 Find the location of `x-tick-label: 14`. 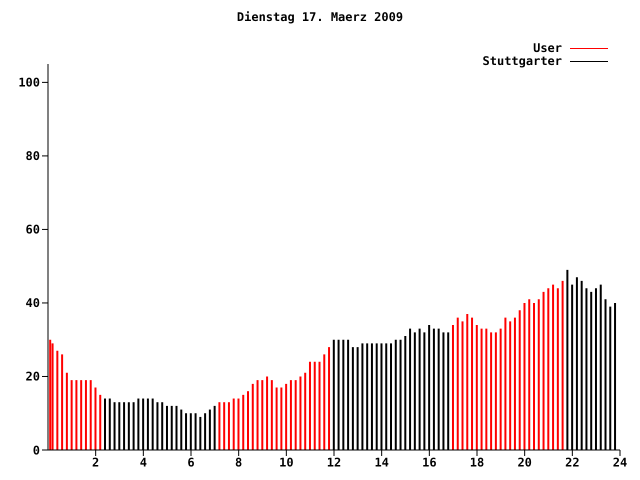

x-tick-label: 14 is located at coordinates (381, 463).